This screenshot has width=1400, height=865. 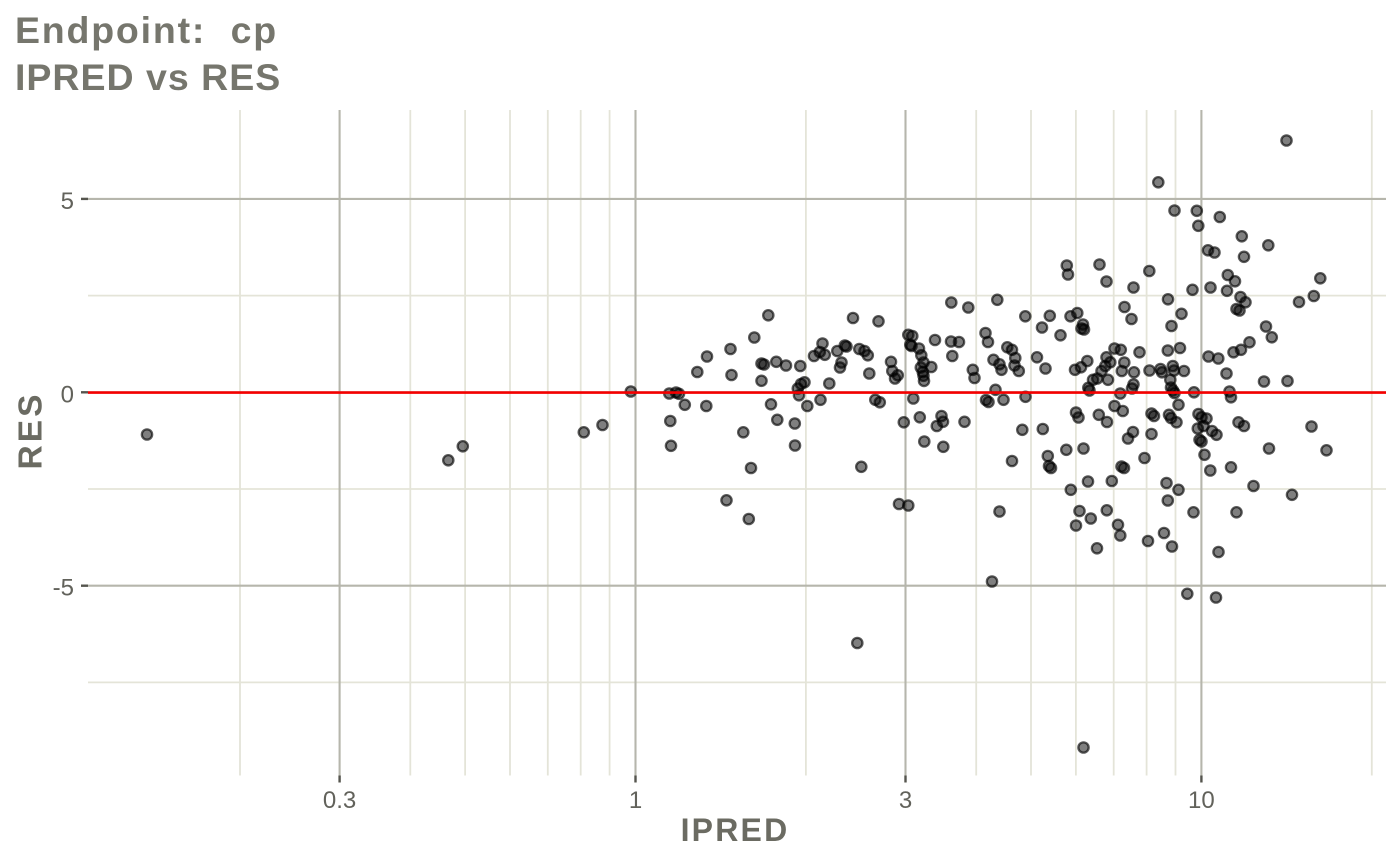 I want to click on svg-text: 3, so click(x=905, y=800).